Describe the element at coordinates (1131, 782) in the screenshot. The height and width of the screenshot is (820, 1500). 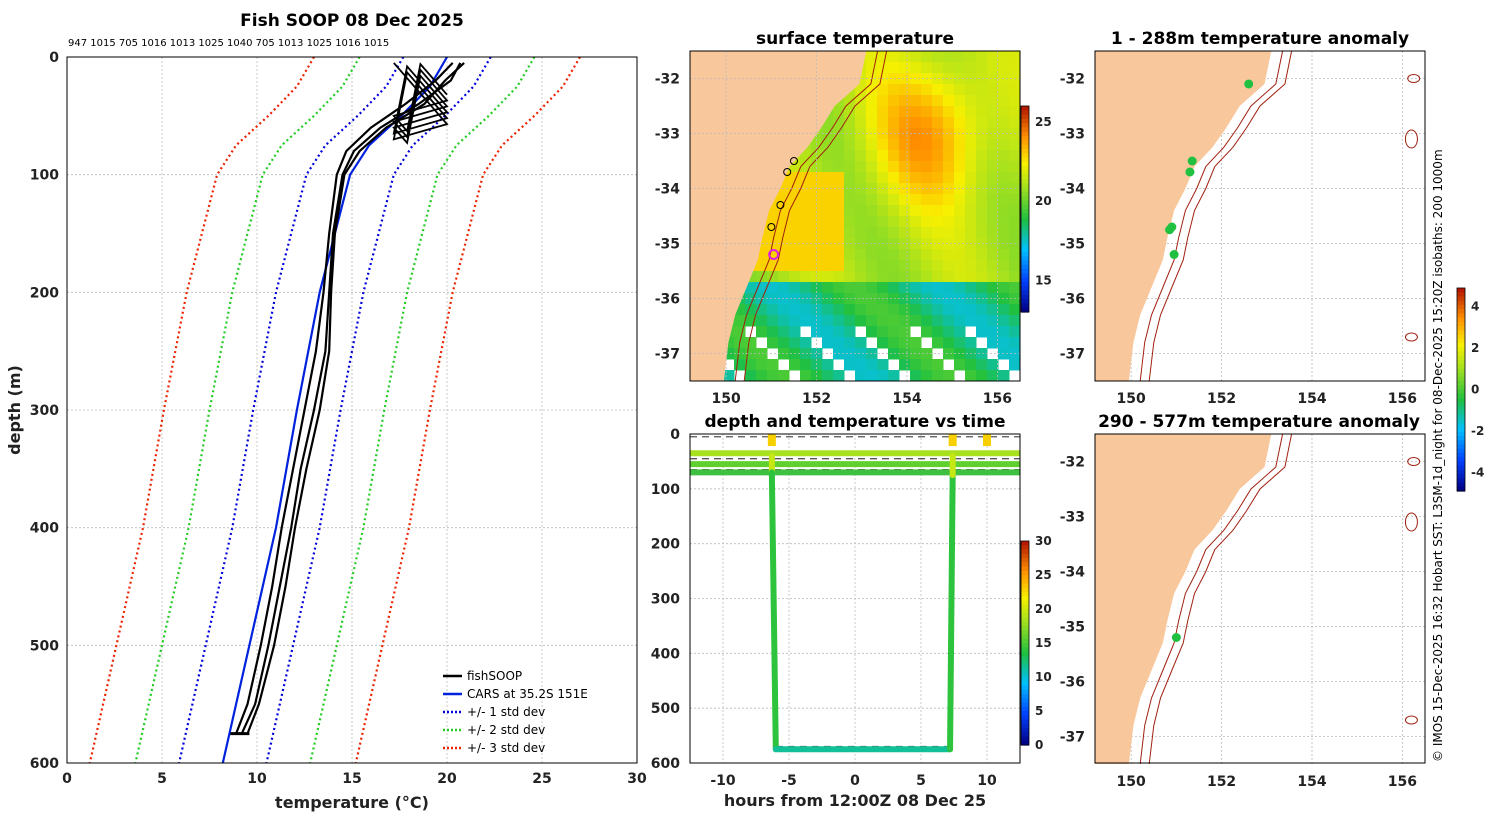
I see `anomaly2-lon-tick-label: 150` at that location.